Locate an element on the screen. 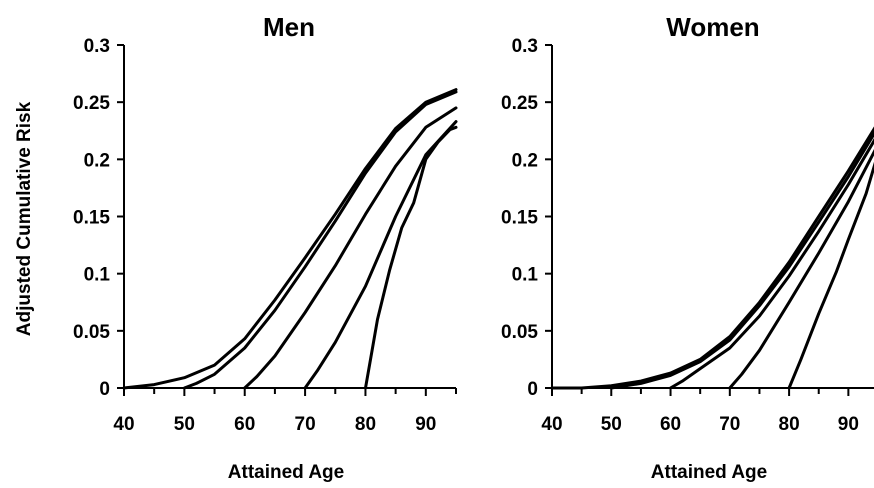 The height and width of the screenshot is (488, 874). chart-title: Men is located at coordinates (289, 27).